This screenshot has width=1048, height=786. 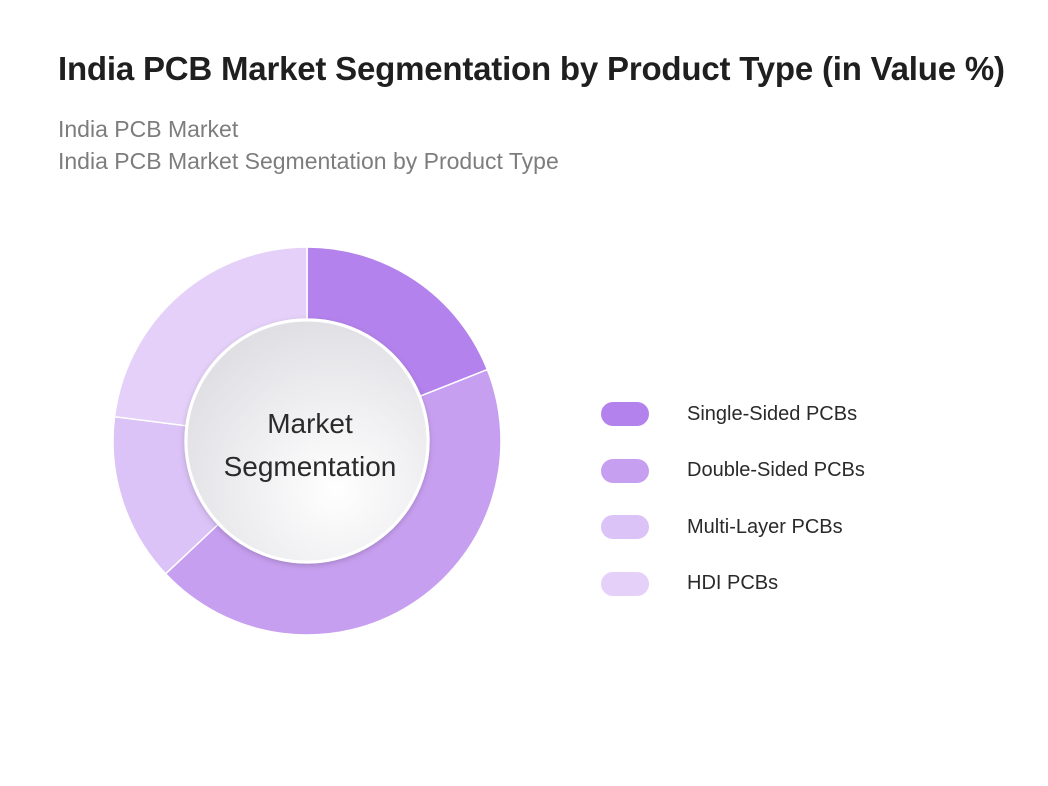 What do you see at coordinates (776, 470) in the screenshot?
I see `legend-label: Double-Sided PCBs` at bounding box center [776, 470].